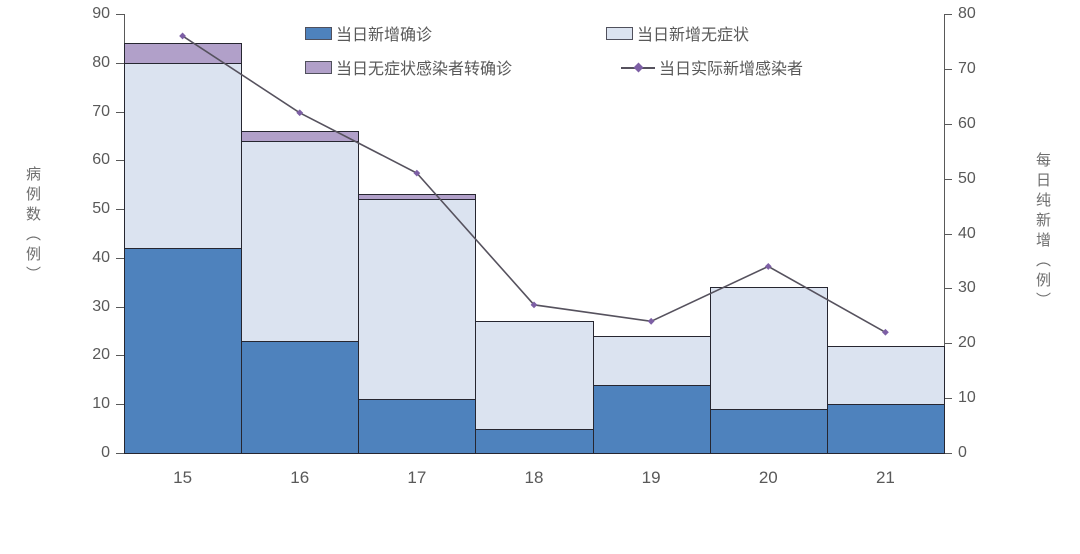 Image resolution: width=1080 pixels, height=554 pixels. Describe the element at coordinates (768, 477) in the screenshot. I see `x-axis-label: 20` at that location.